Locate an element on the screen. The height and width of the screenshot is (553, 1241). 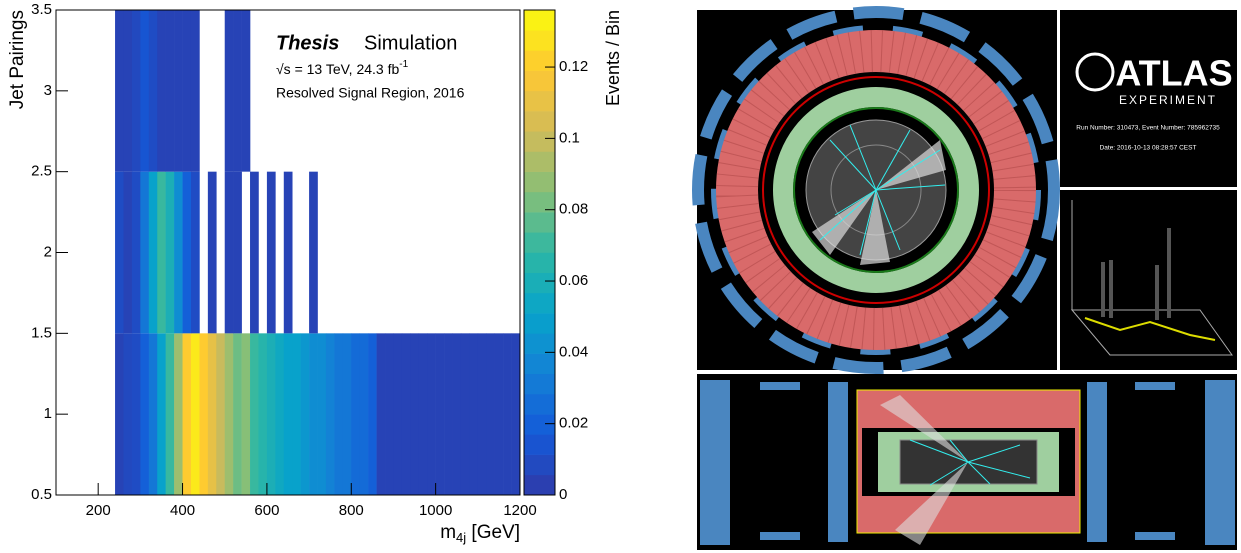
logo-globe is located at coordinates (1095, 72).